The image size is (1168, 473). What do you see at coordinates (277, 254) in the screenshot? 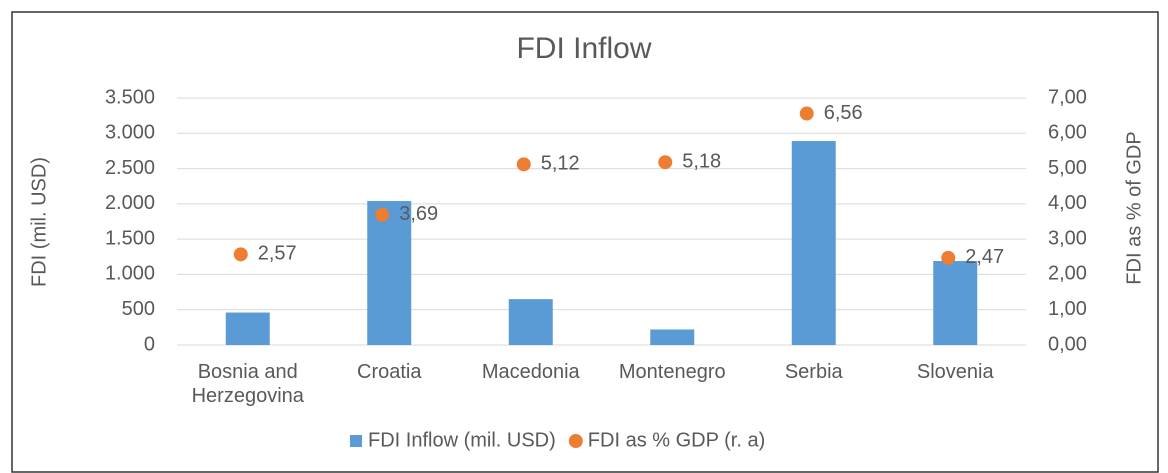
I see `data-label: 2,57` at bounding box center [277, 254].